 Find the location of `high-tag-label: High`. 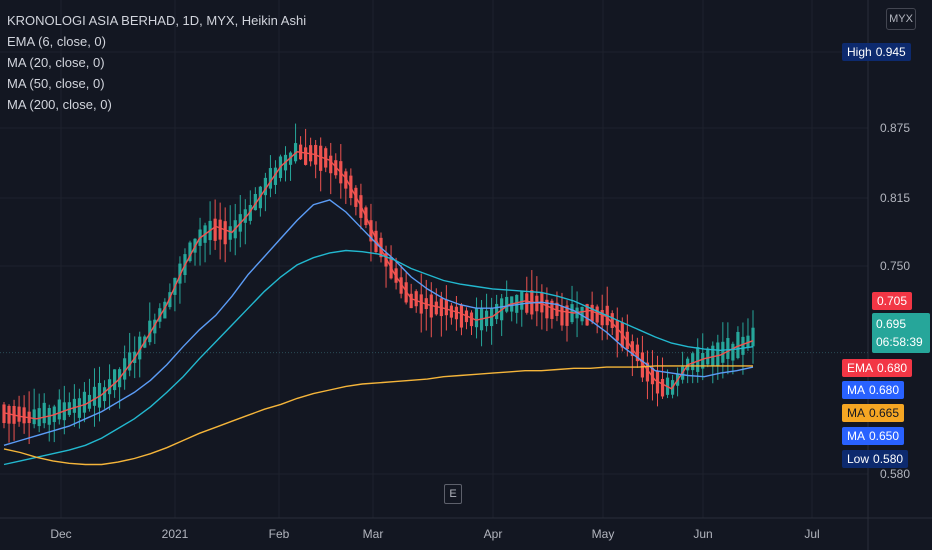

high-tag-label: High is located at coordinates (859, 52).